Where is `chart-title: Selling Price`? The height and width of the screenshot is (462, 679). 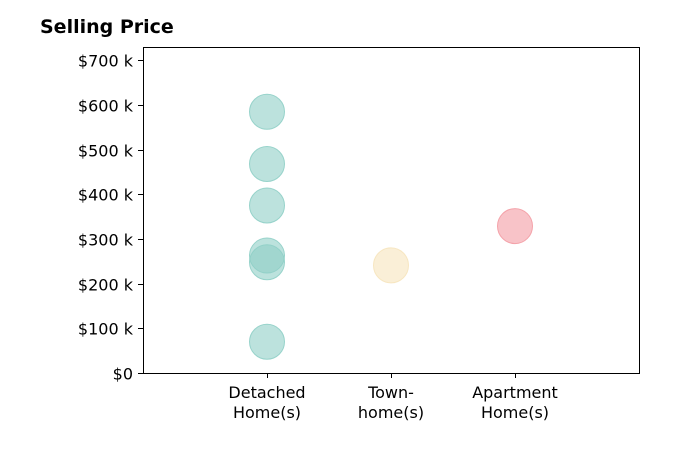 chart-title: Selling Price is located at coordinates (107, 27).